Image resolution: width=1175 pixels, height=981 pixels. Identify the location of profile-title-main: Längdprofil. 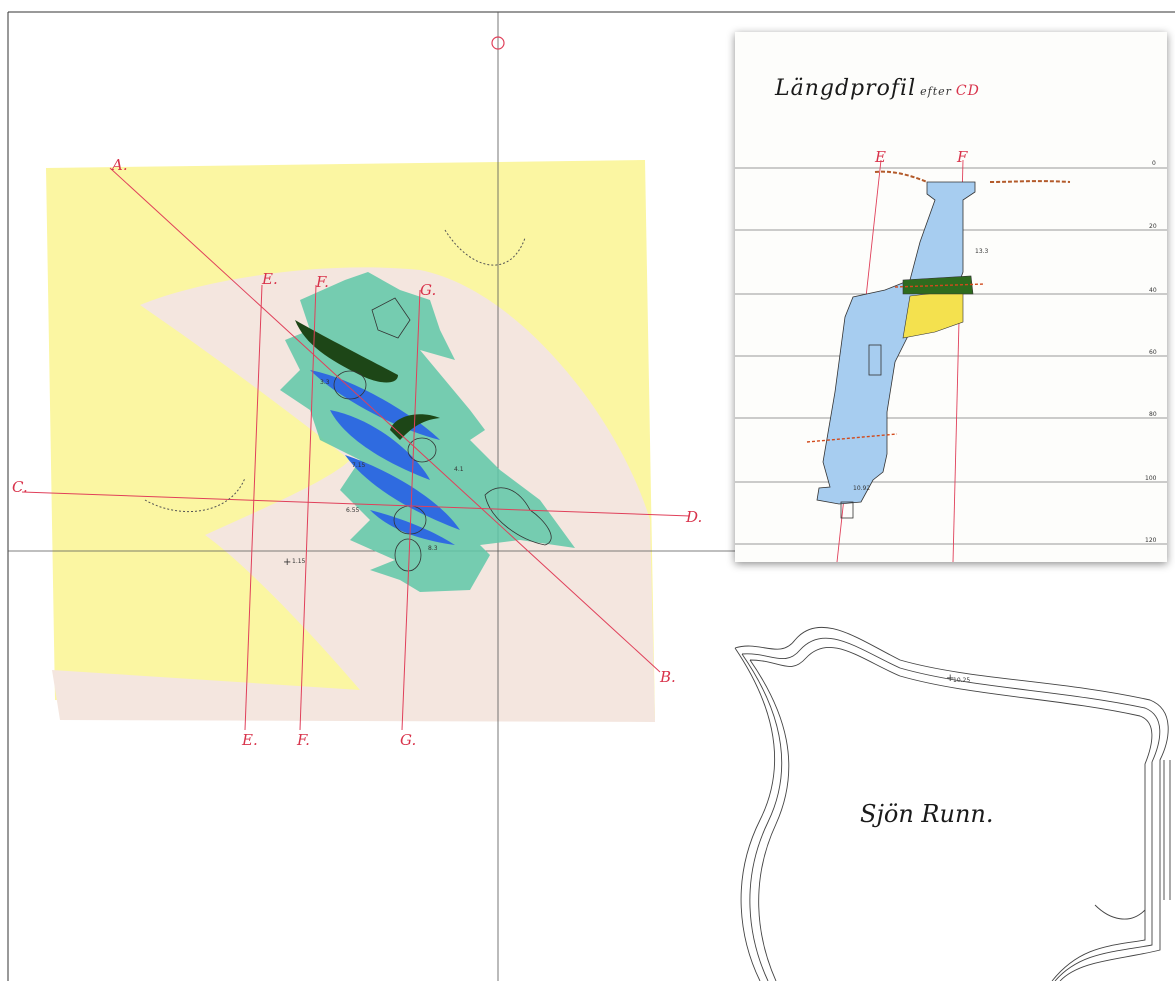
(846, 88).